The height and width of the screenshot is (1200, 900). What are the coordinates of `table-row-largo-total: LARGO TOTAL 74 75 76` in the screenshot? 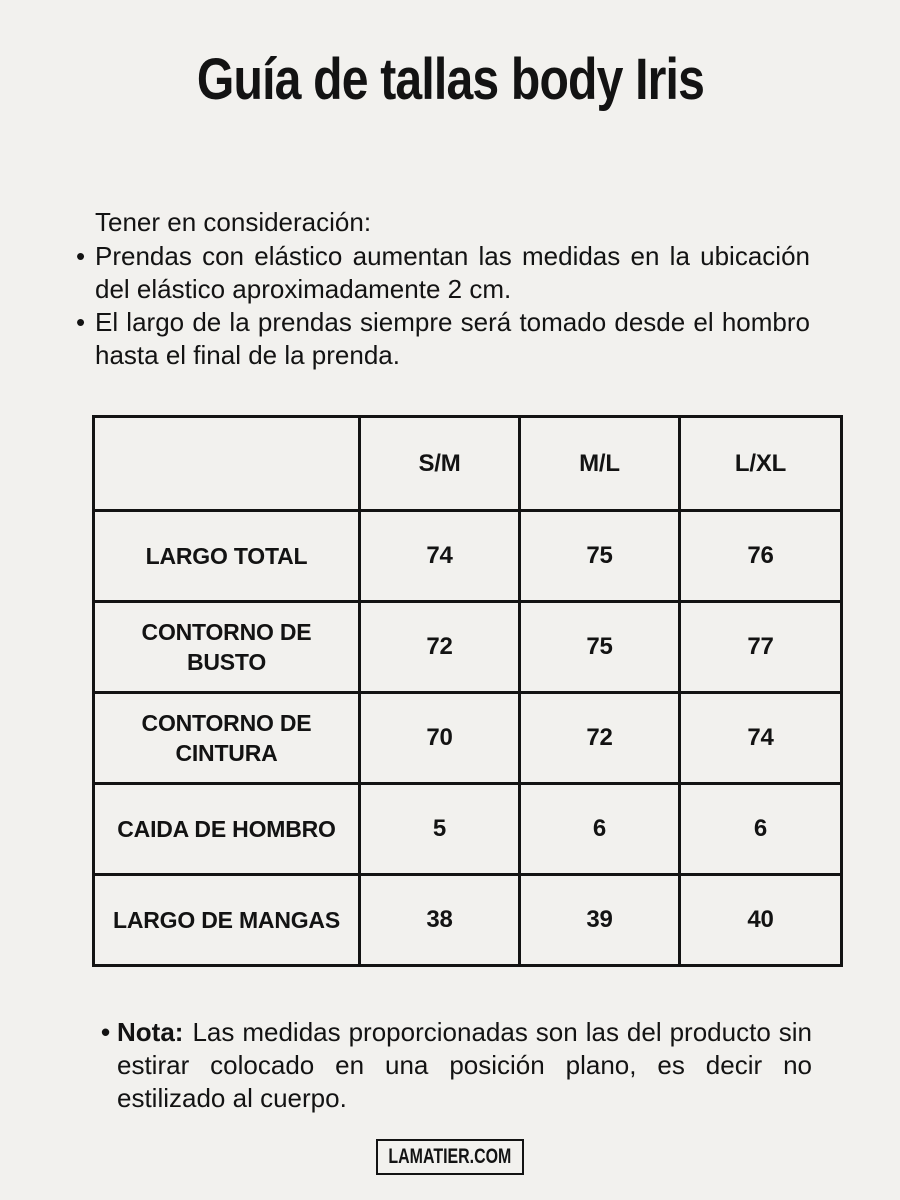 It's located at (467, 556).